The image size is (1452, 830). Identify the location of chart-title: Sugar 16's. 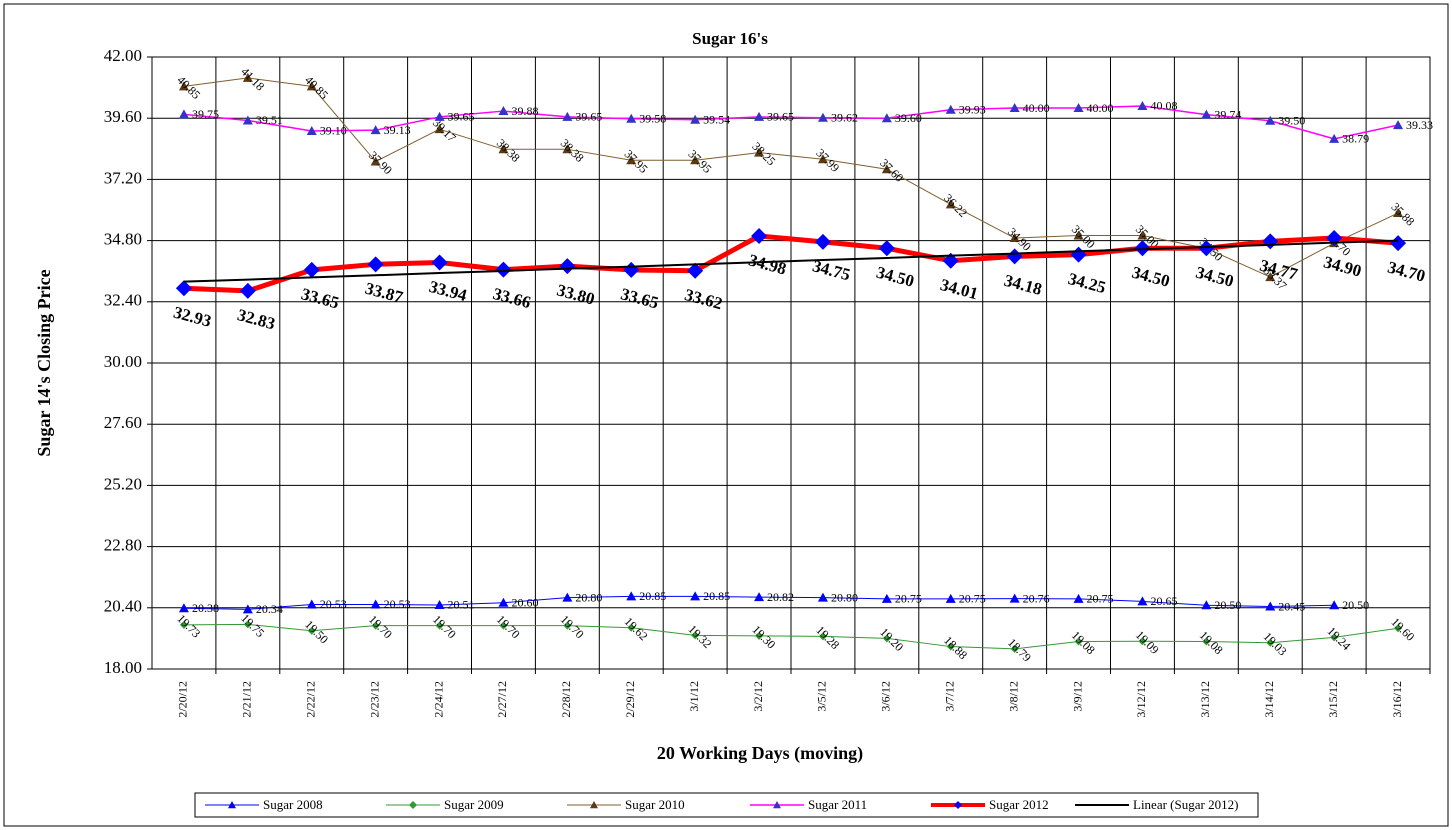
(730, 38).